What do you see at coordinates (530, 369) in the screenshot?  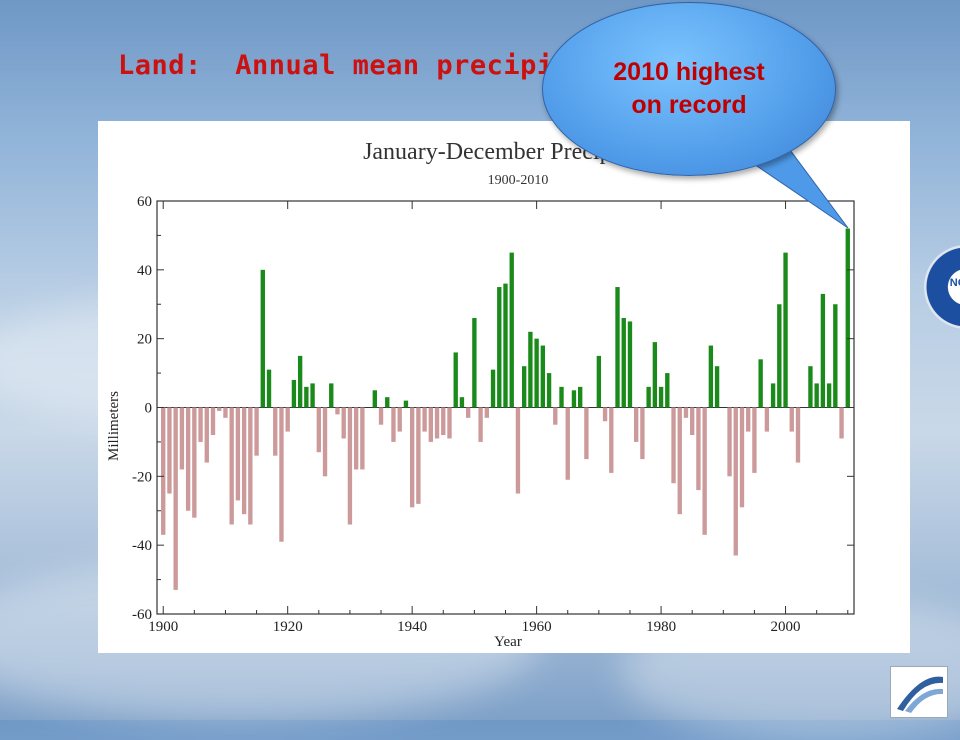 I see `bar-1959` at bounding box center [530, 369].